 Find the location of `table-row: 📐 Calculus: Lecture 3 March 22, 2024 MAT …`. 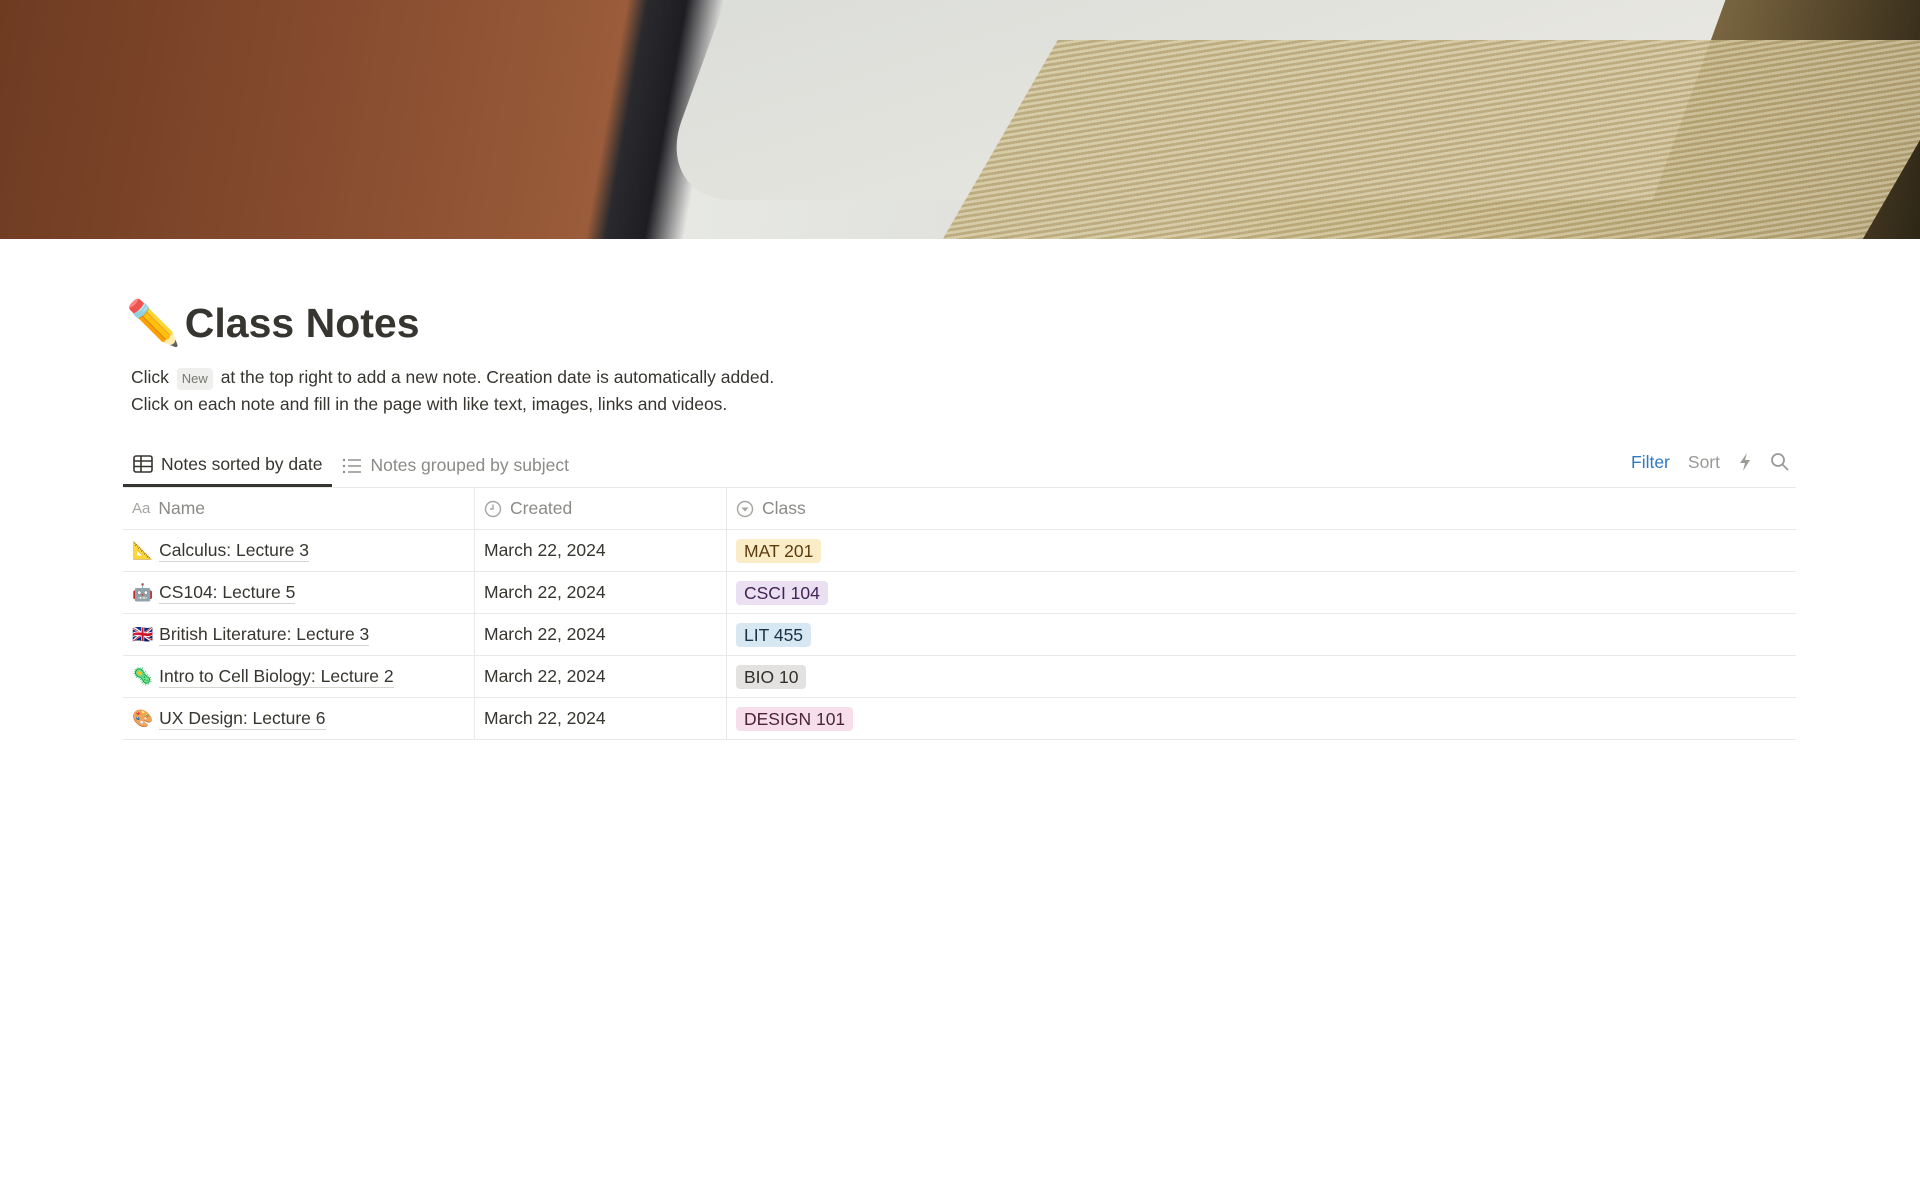

table-row: 📐 Calculus: Lecture 3 March 22, 2024 MAT … is located at coordinates (959, 551).